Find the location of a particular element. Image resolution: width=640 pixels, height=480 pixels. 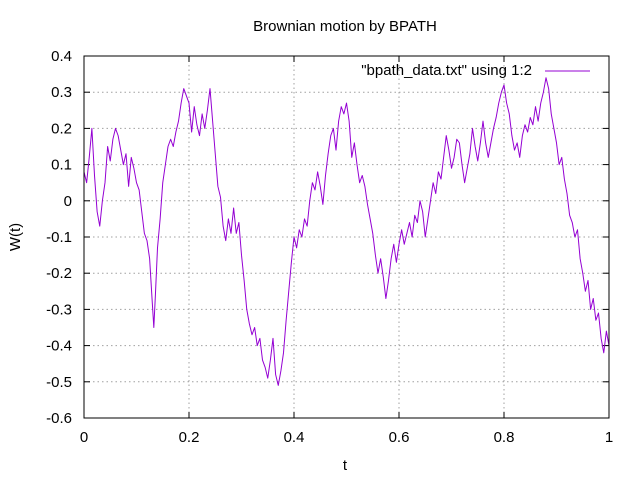

y-tick-label: -0.1 is located at coordinates (59, 237).